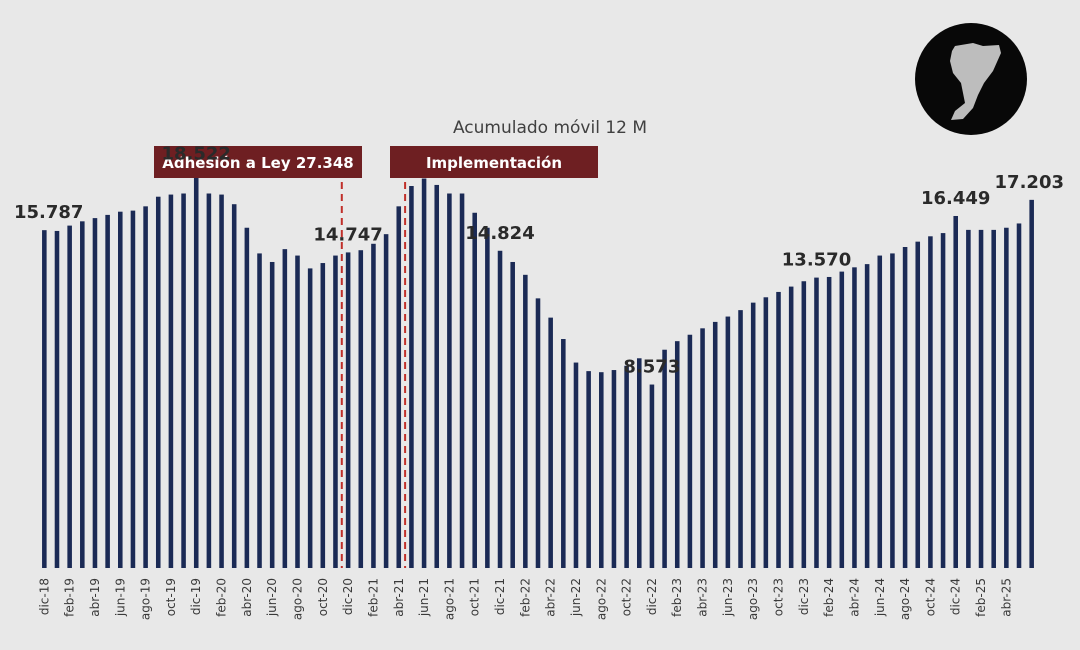  I want to click on province-logo, so click(971, 79).